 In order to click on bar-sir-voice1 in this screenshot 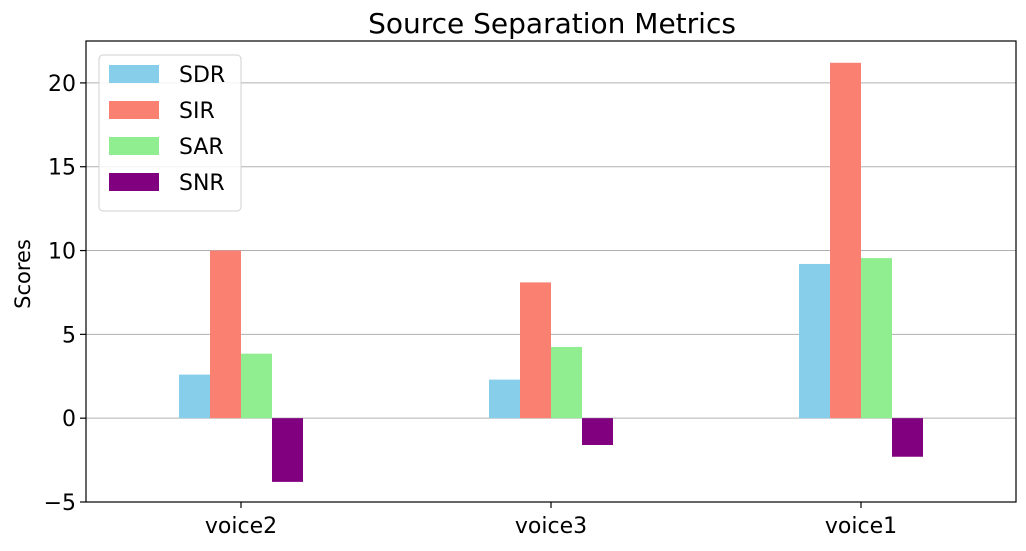, I will do `click(845, 240)`.